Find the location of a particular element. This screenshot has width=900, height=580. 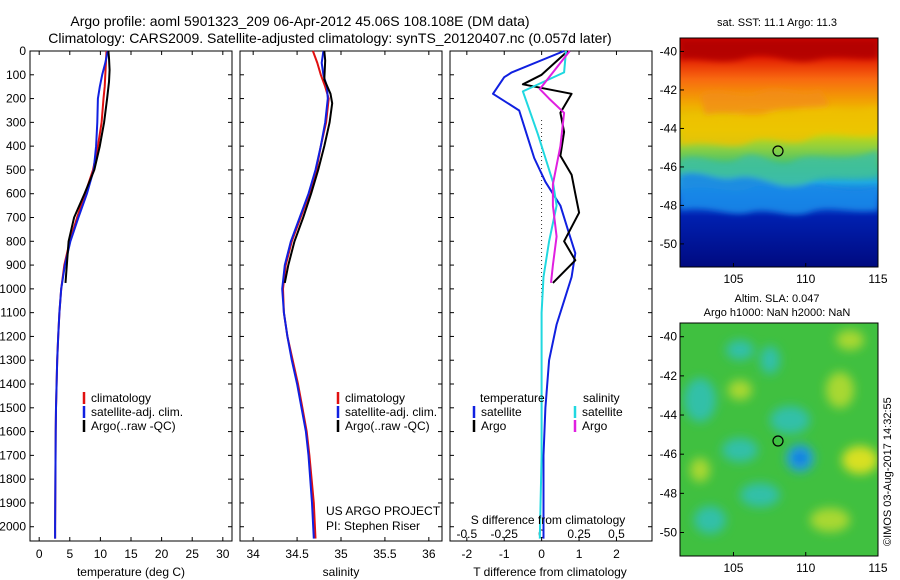

temperature-series is located at coordinates (82, 294).